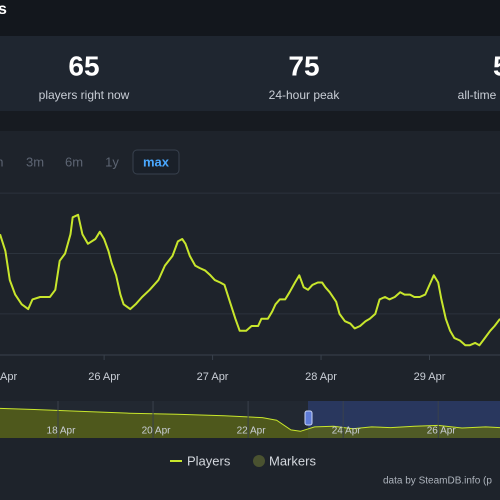 Image resolution: width=500 pixels, height=500 pixels. What do you see at coordinates (213, 377) in the screenshot?
I see `x-tick-label: 27 Apr` at bounding box center [213, 377].